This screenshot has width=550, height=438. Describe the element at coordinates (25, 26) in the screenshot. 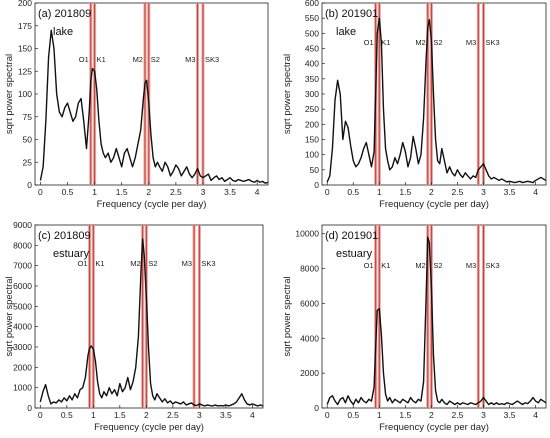

I see `y-tick-label: 175` at that location.